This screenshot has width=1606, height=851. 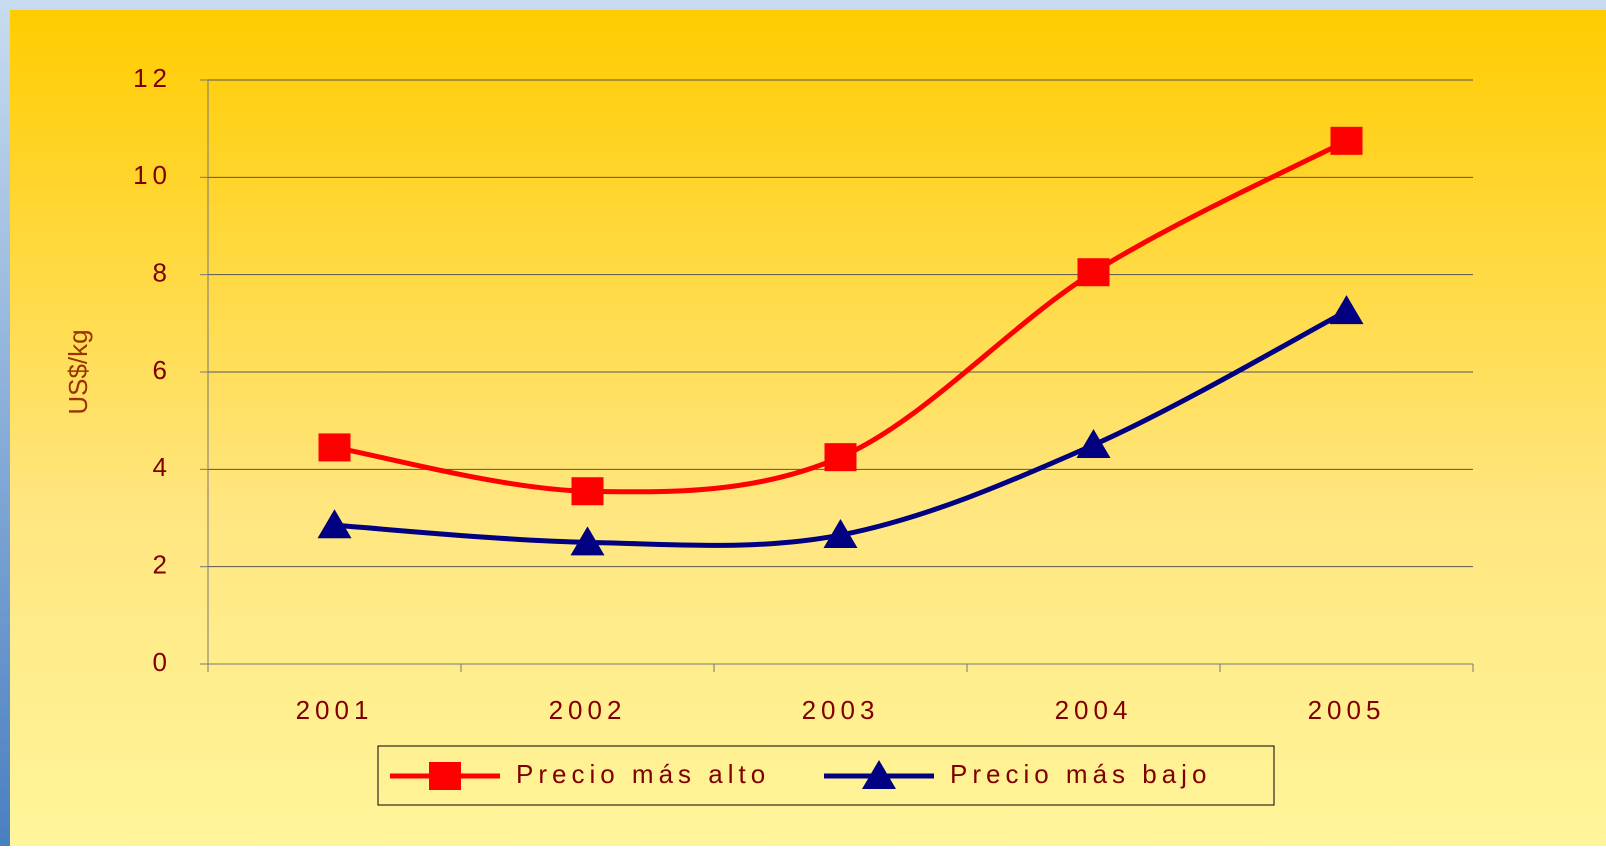 I want to click on y-tick-label: 2, so click(x=162, y=565).